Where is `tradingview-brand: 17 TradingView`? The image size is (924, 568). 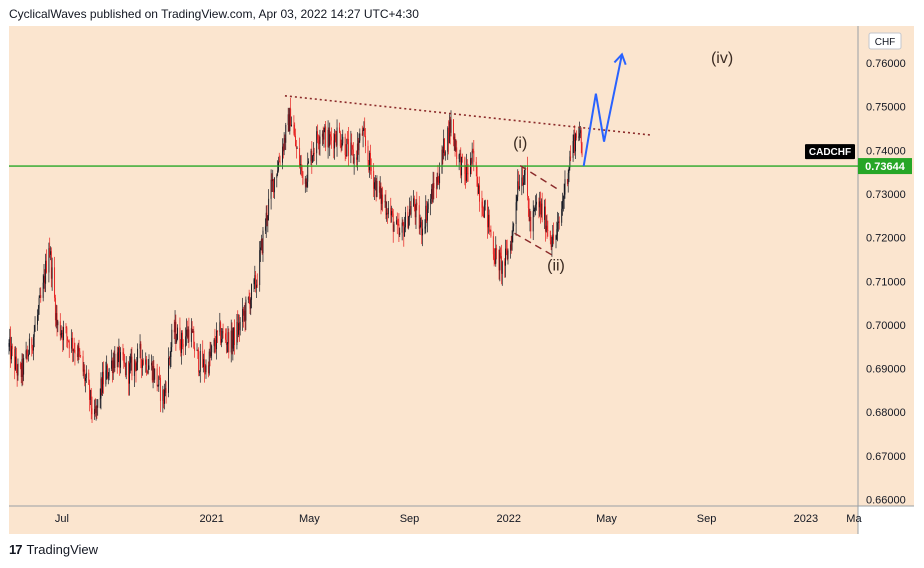
tradingview-brand: 17 TradingView is located at coordinates (53, 549).